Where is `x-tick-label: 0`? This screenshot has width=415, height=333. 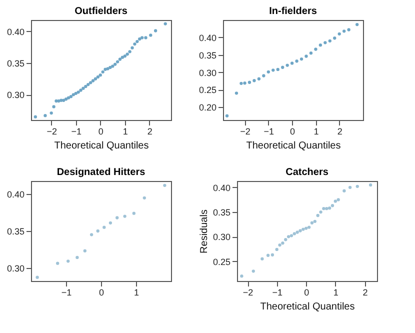 x-tick-label: 0 is located at coordinates (307, 293).